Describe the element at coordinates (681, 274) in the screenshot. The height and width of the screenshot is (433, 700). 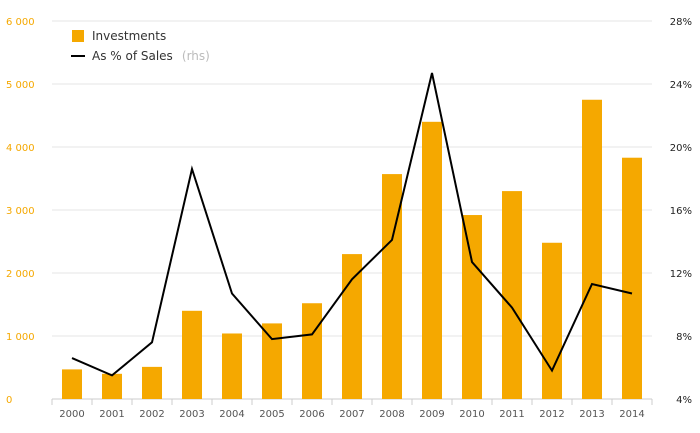
I see `right-tick-label: 12%` at that location.